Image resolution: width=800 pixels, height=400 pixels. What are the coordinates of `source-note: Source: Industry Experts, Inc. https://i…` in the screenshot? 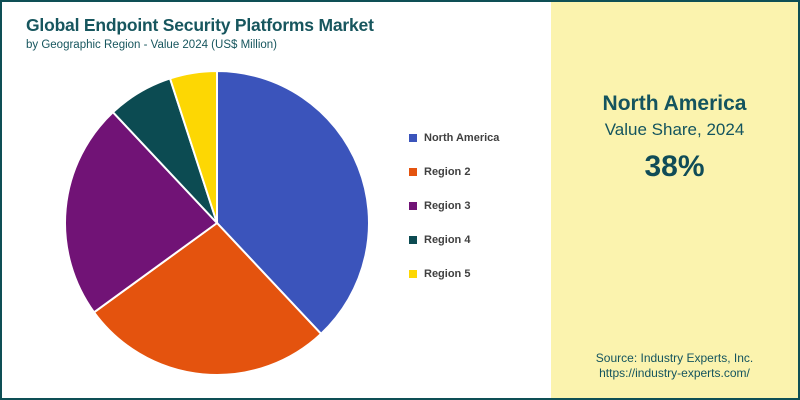 It's located at (674, 366).